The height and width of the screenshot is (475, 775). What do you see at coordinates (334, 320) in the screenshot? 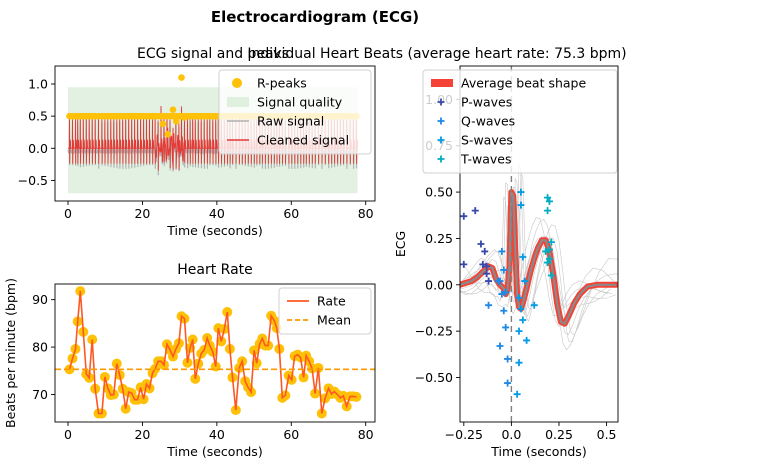
I see `legend-label: Mean` at bounding box center [334, 320].